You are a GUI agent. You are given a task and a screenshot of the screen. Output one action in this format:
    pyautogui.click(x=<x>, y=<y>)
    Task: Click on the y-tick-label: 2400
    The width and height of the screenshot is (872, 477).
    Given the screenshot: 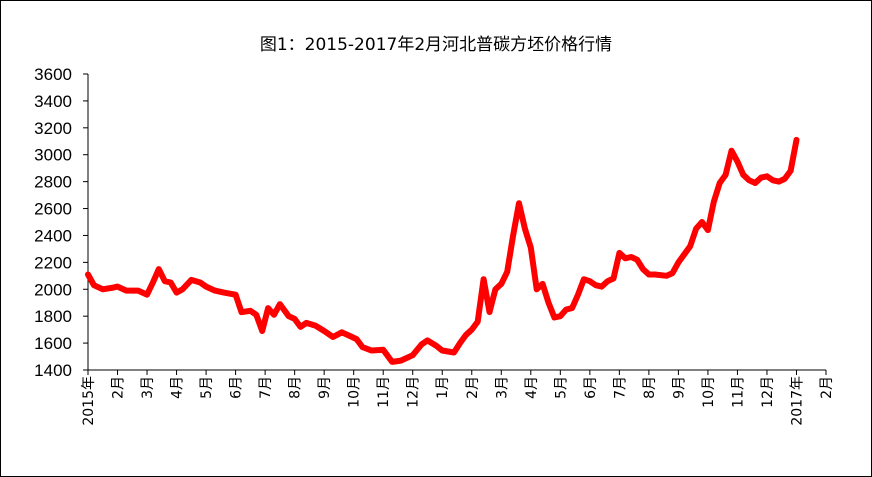 What is the action you would take?
    pyautogui.click(x=53, y=235)
    